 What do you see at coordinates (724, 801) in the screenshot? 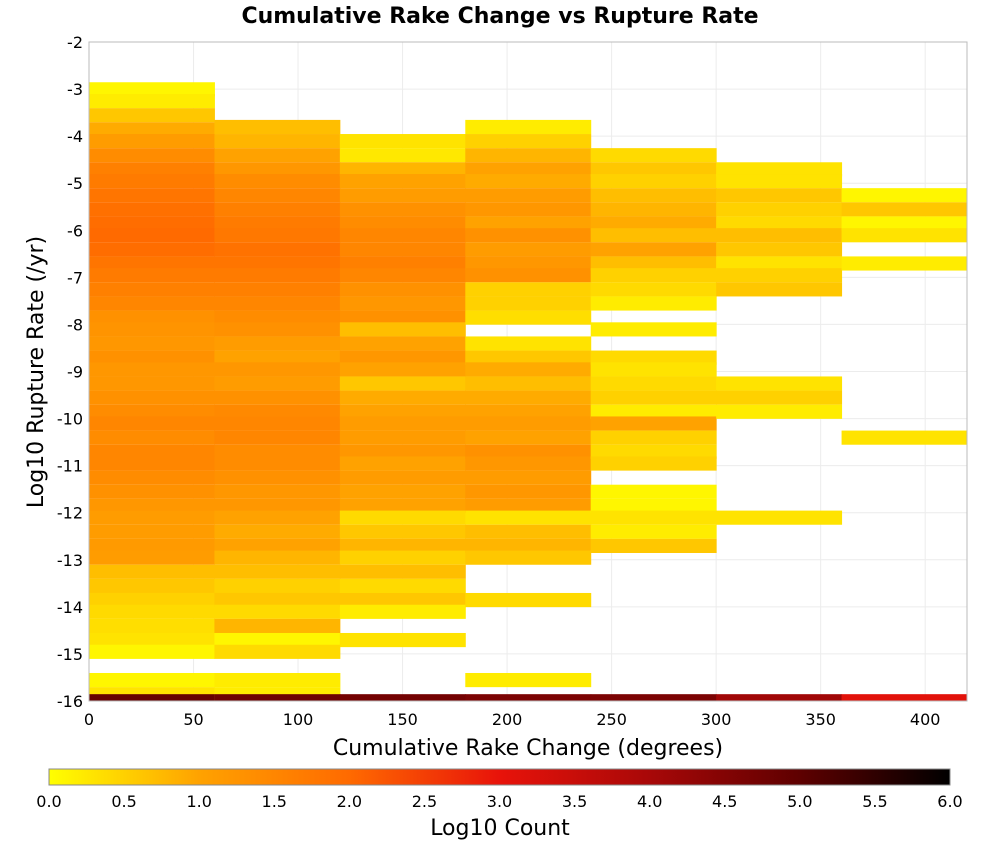
I see `colorbar-tick-label: 4.5` at bounding box center [724, 801].